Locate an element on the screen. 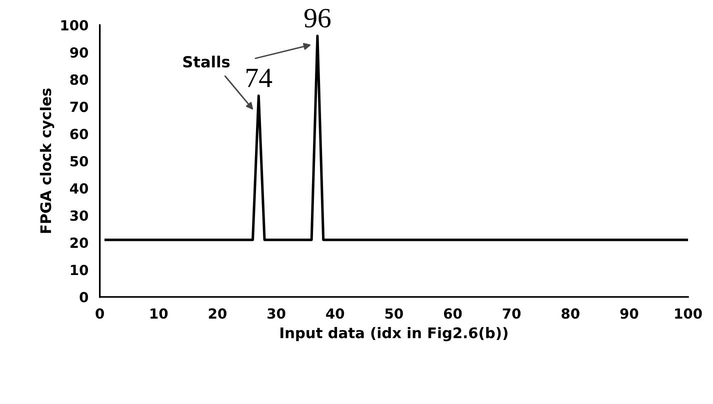 Image resolution: width=713 pixels, height=404 pixels. y-tick-label: 10 is located at coordinates (79, 270).